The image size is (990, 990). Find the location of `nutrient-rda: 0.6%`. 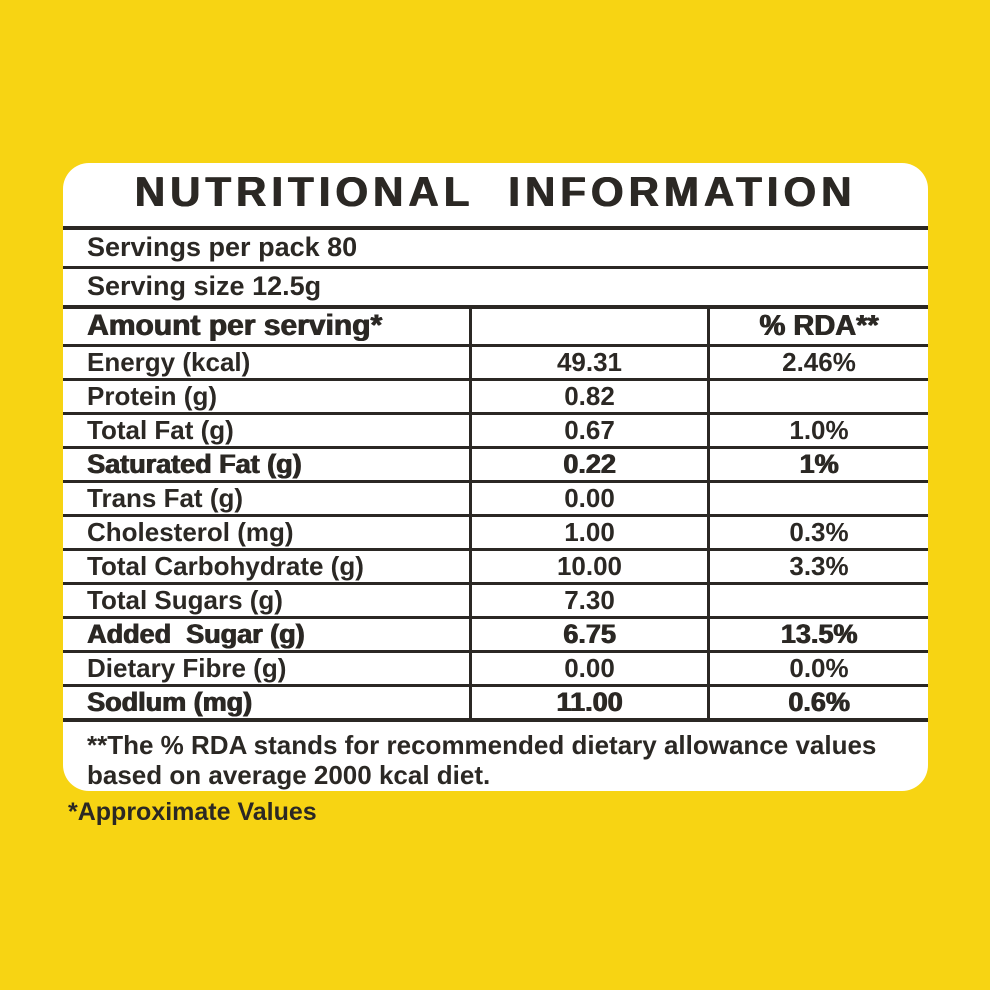

nutrient-rda: 0.6% is located at coordinates (819, 701).